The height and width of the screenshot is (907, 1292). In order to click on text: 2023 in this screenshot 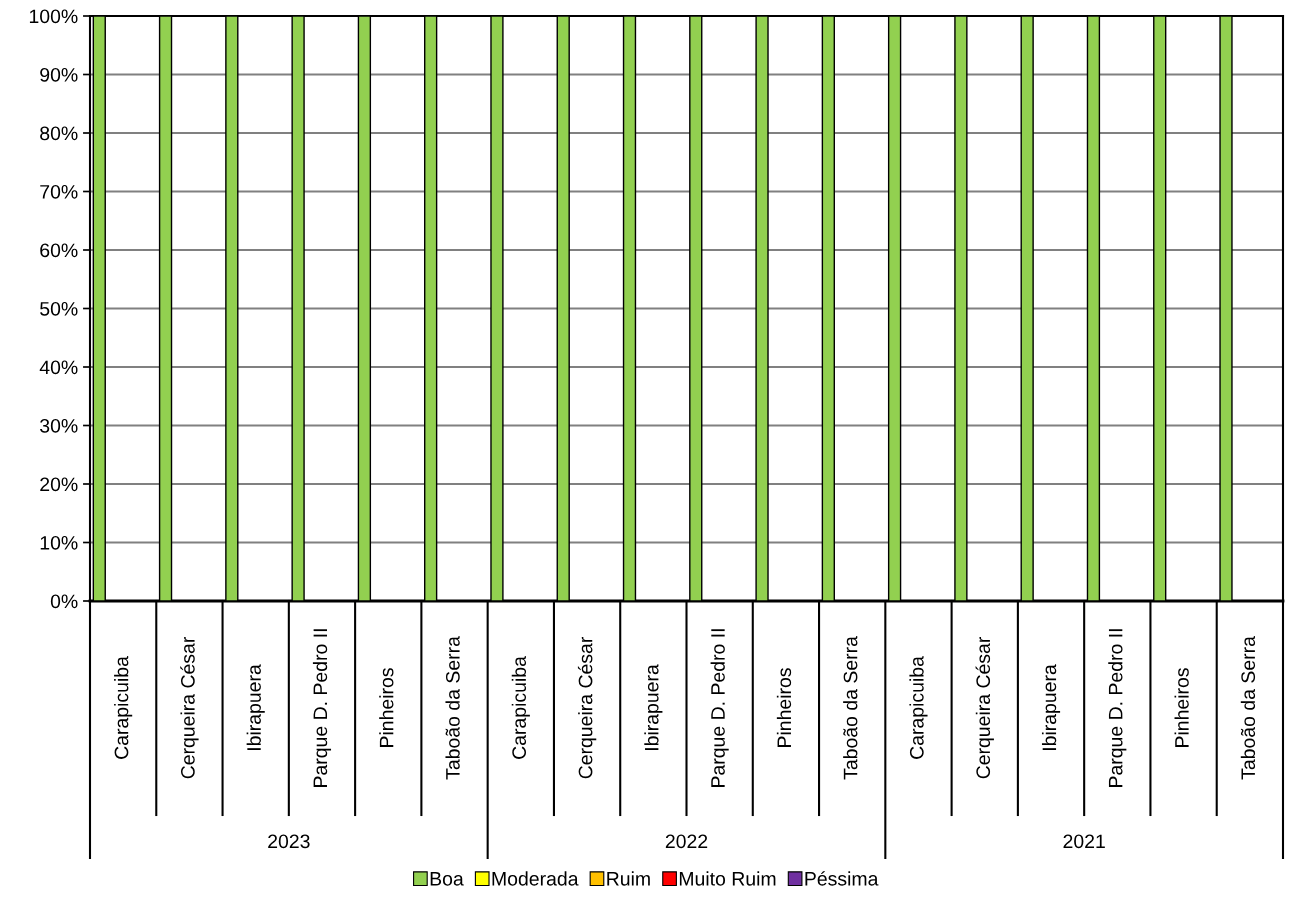, I will do `click(289, 841)`.